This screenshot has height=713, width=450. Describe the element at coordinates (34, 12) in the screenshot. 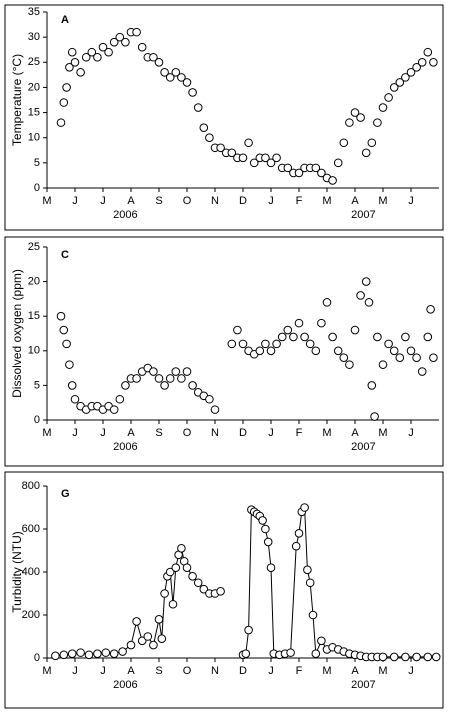

I see `y-tick-label: 35` at that location.